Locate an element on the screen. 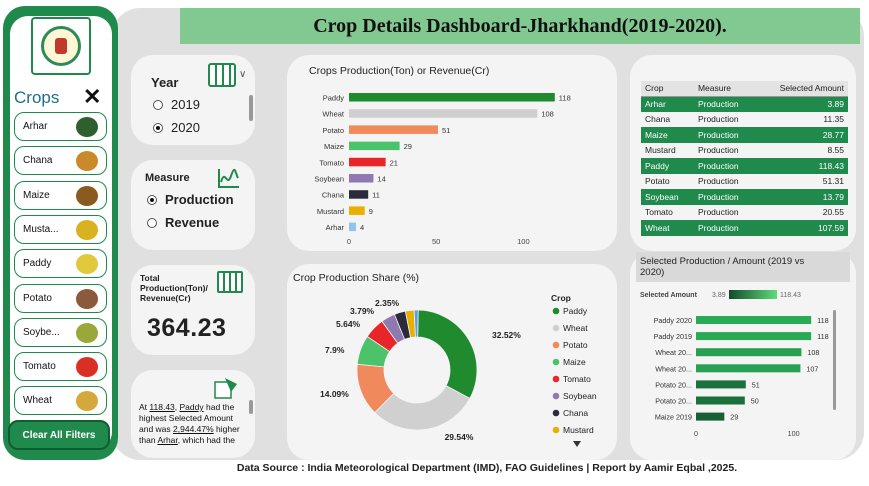 This screenshot has width=869, height=486. legend-scroll-down-icon is located at coordinates (577, 444).